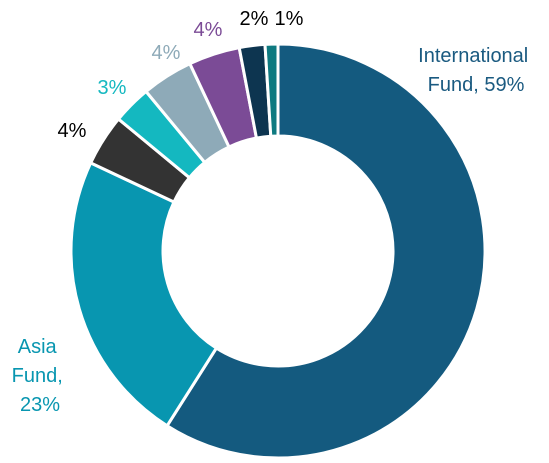 This screenshot has width=549, height=463. Describe the element at coordinates (271, 90) in the screenshot. I see `donut-slice` at that location.